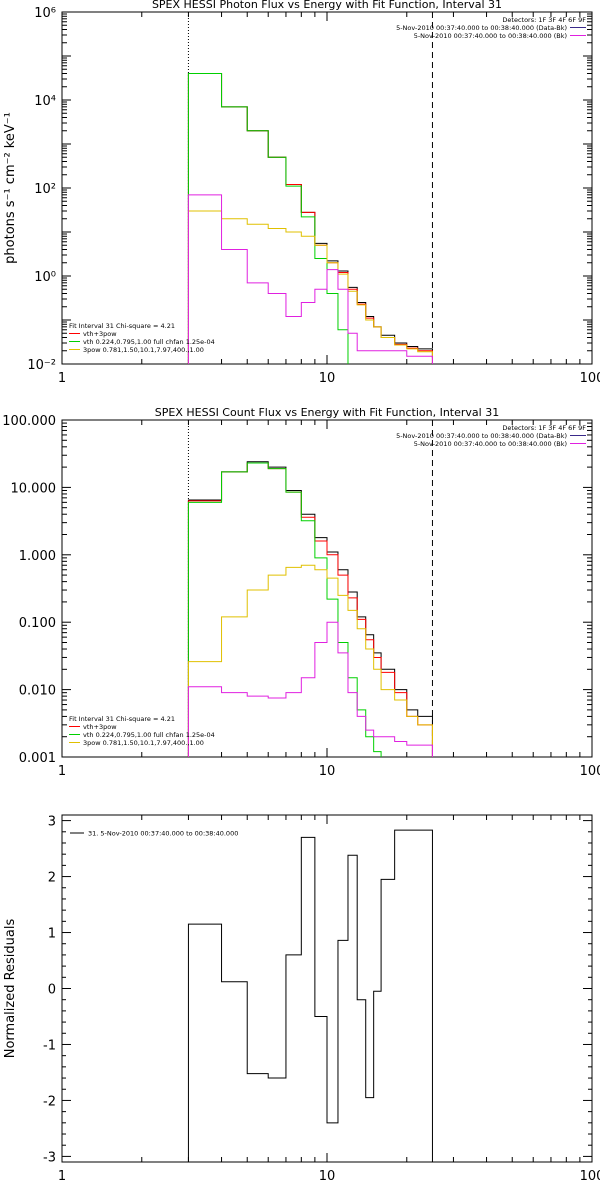 The height and width of the screenshot is (1204, 600). I want to click on y-tick-label: 3, so click(52, 822).